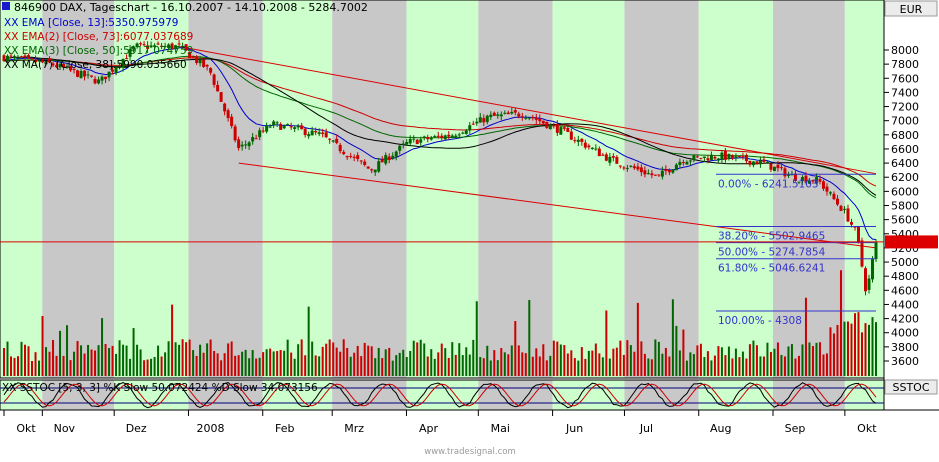  I want to click on x-tick-label: Mrz, so click(354, 428).